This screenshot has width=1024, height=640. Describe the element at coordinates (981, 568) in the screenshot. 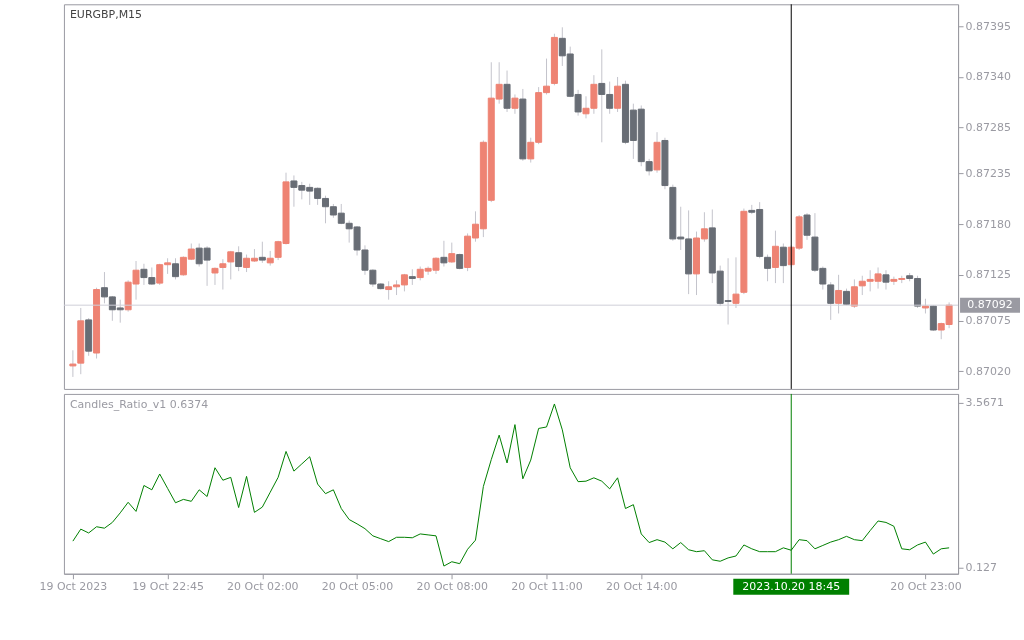

I see `y-tick-label: 0.127` at that location.